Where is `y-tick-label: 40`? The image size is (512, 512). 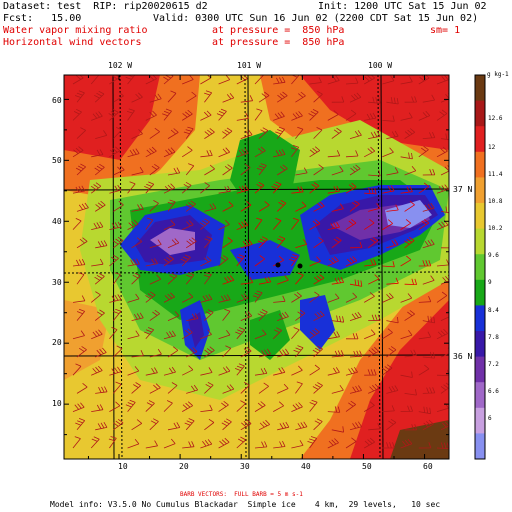
y-tick-label: 40 is located at coordinates (57, 221).